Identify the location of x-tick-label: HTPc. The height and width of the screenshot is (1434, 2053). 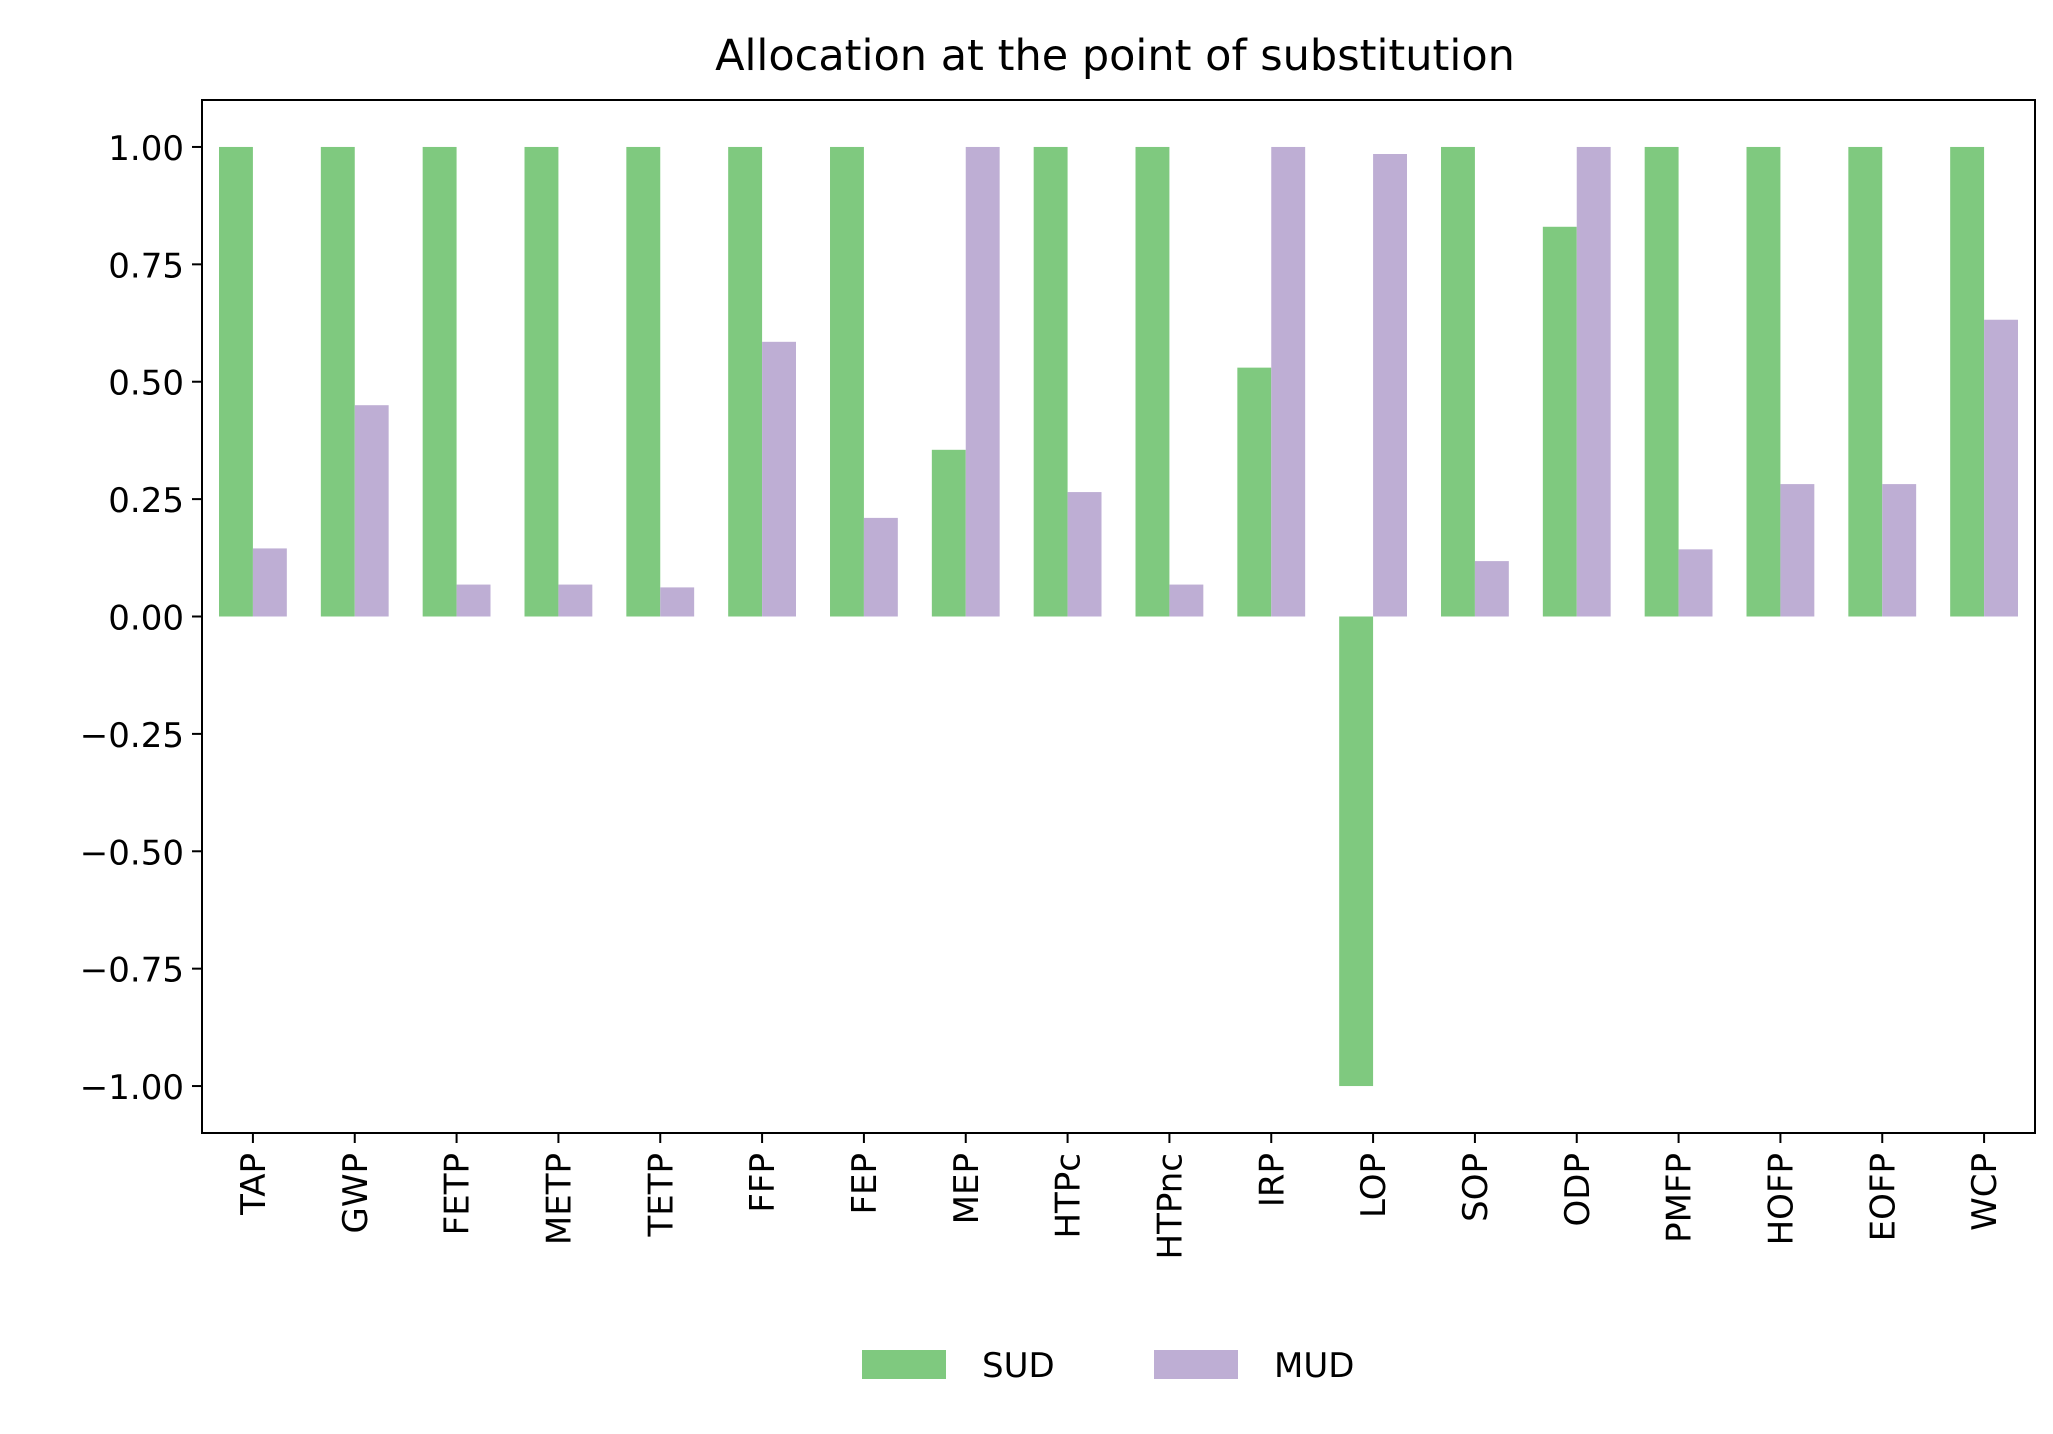
(1069, 1196).